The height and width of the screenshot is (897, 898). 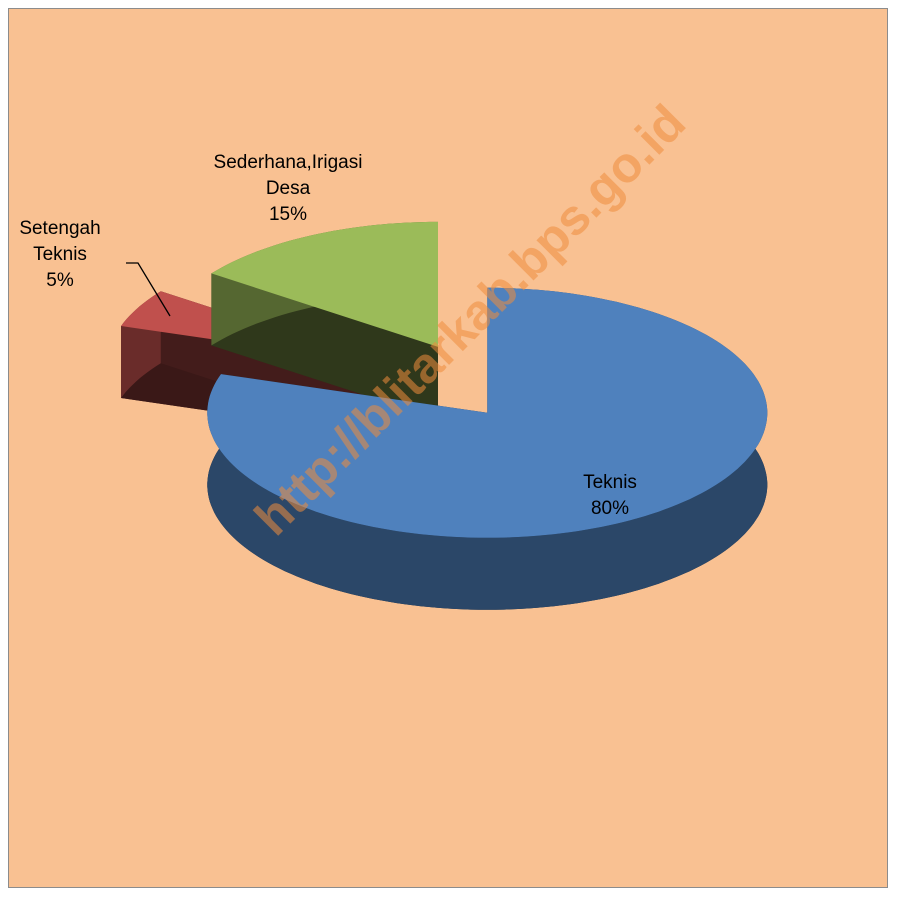 What do you see at coordinates (324, 284) in the screenshot?
I see `slice` at bounding box center [324, 284].